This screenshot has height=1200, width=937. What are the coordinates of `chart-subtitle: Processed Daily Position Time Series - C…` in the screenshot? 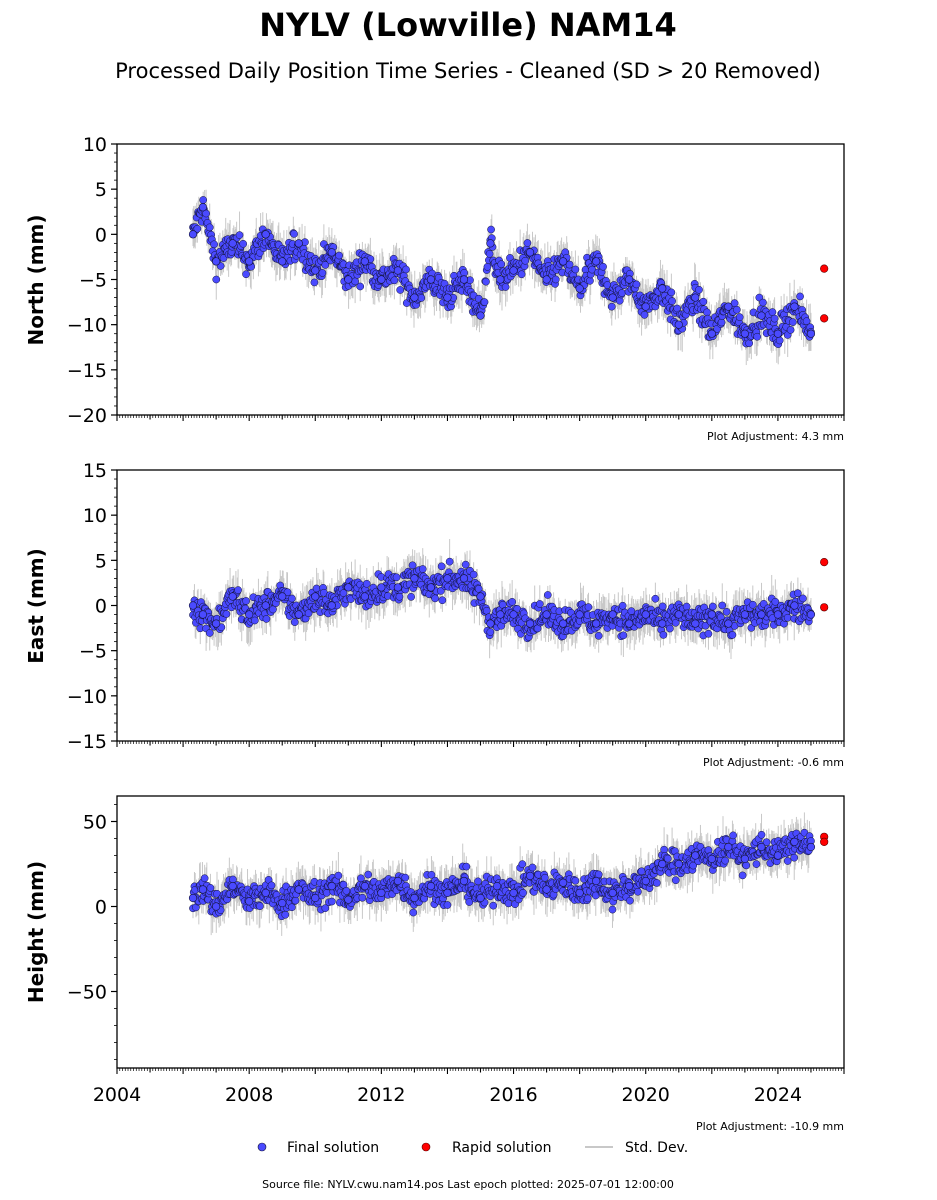 It's located at (468, 71).